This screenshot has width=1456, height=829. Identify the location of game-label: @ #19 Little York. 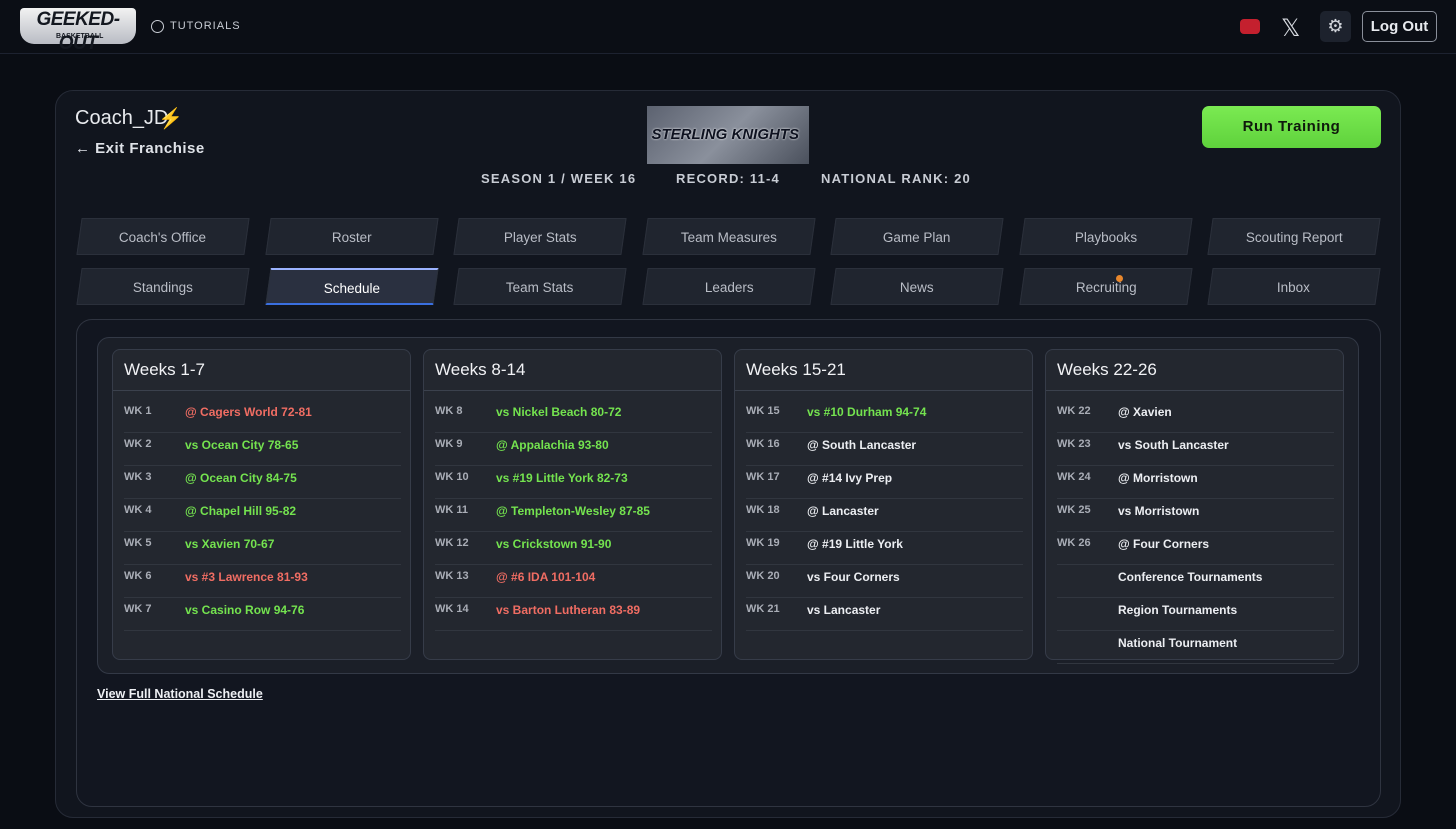
(855, 544).